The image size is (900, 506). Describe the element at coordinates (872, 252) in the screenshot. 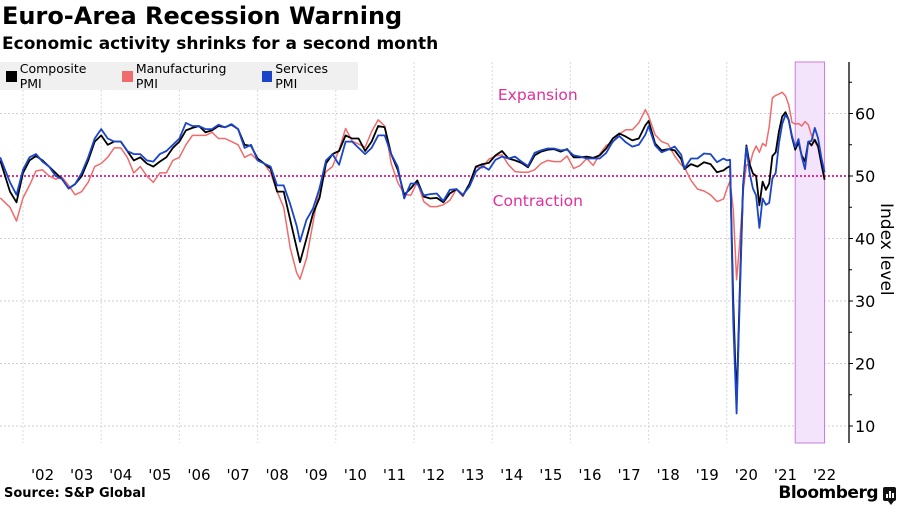

I see `y-axis: 10 20 30 40 50 60 Index level` at that location.